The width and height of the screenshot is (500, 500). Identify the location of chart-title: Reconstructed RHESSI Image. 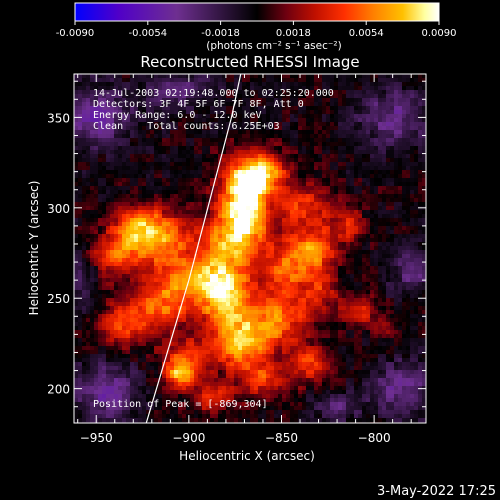
(249, 62).